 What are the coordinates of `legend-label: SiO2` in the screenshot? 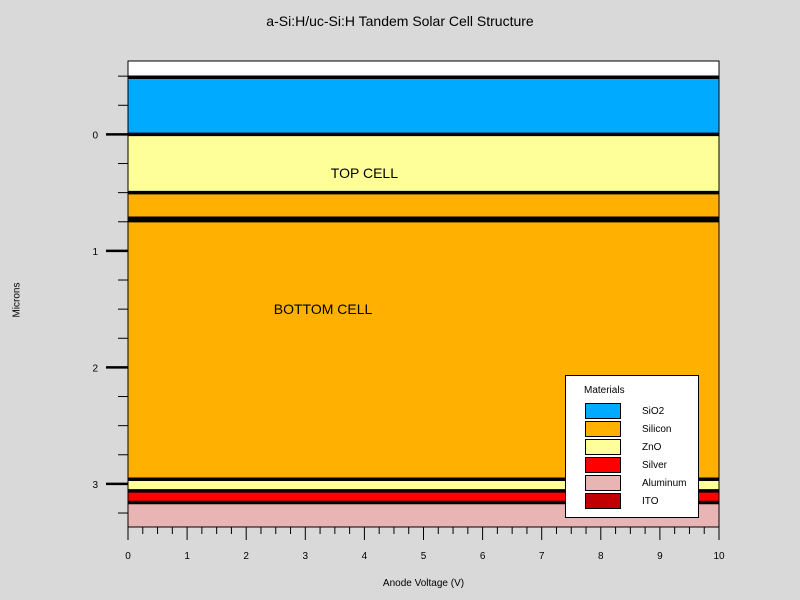 It's located at (653, 411).